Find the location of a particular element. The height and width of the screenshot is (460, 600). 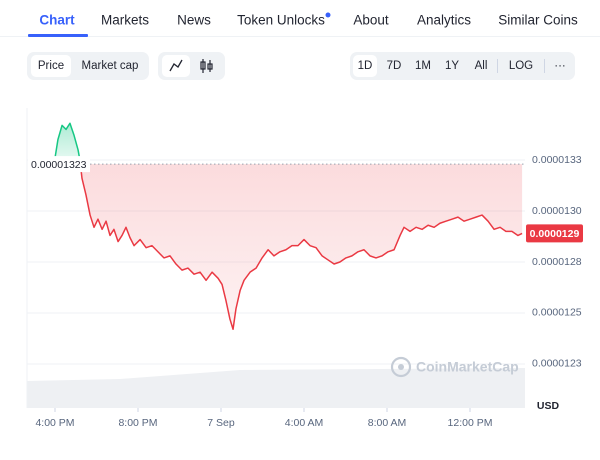

y-tick-label: 0.0000130 is located at coordinates (557, 211).